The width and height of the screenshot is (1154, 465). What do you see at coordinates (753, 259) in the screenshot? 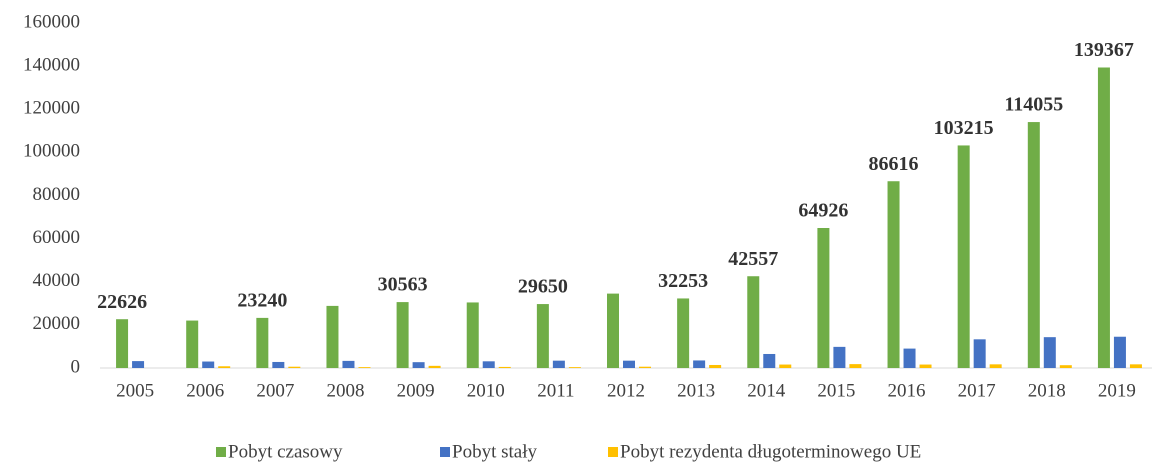
I see `data-label: 42557` at bounding box center [753, 259].